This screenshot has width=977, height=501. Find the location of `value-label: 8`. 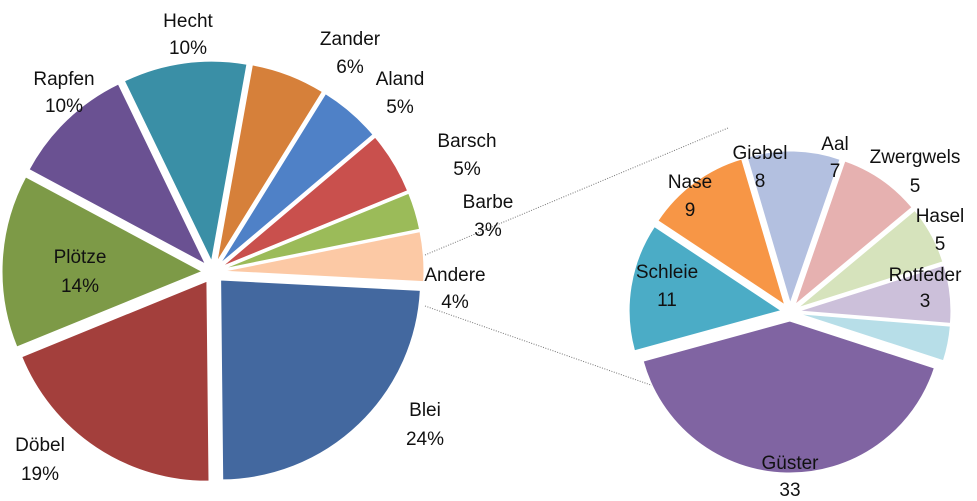

value-label: 8 is located at coordinates (760, 181).